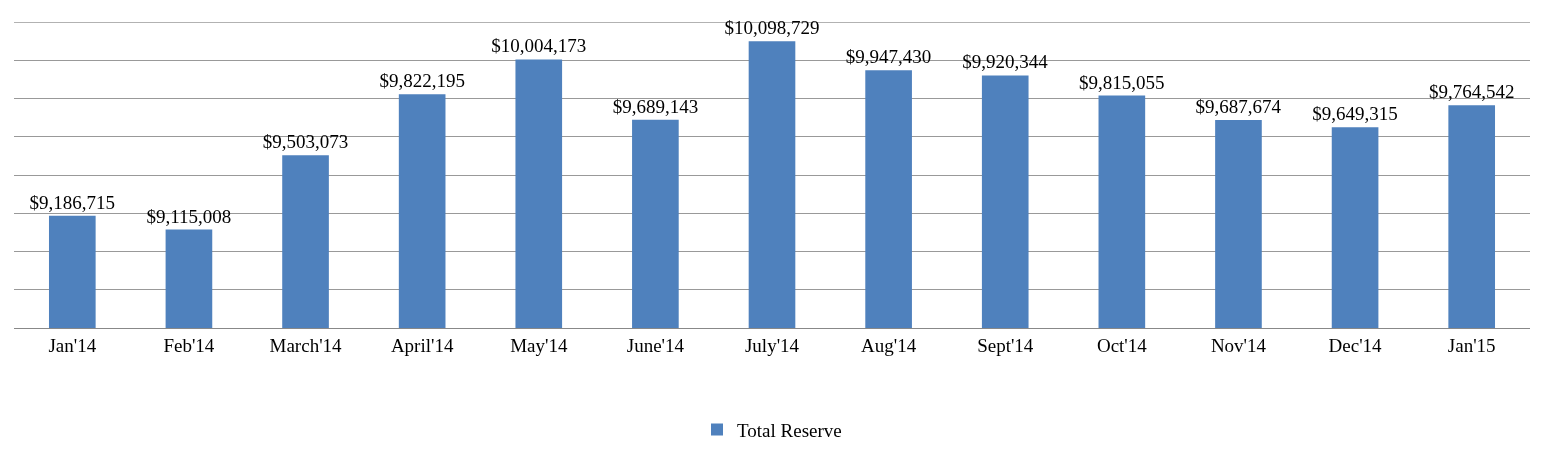  I want to click on x-tick-label: July'14, so click(772, 345).